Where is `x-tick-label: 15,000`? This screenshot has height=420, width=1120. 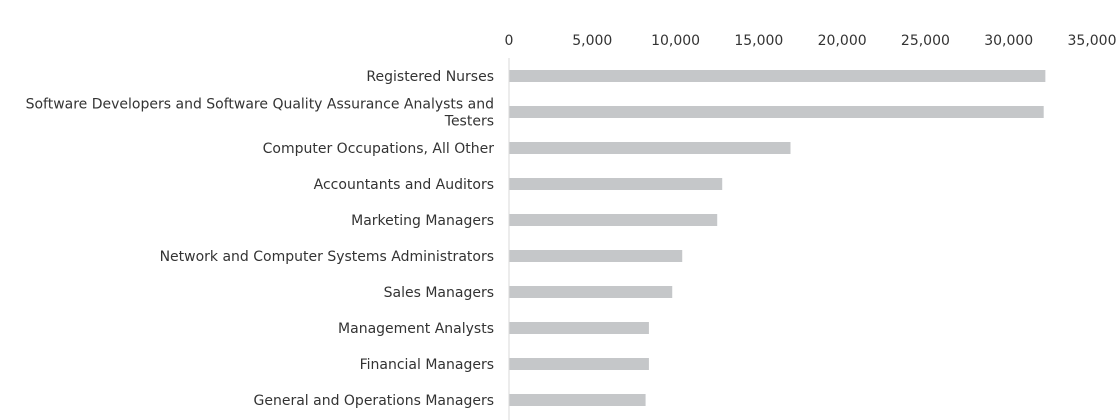 x-tick-label: 15,000 is located at coordinates (758, 41).